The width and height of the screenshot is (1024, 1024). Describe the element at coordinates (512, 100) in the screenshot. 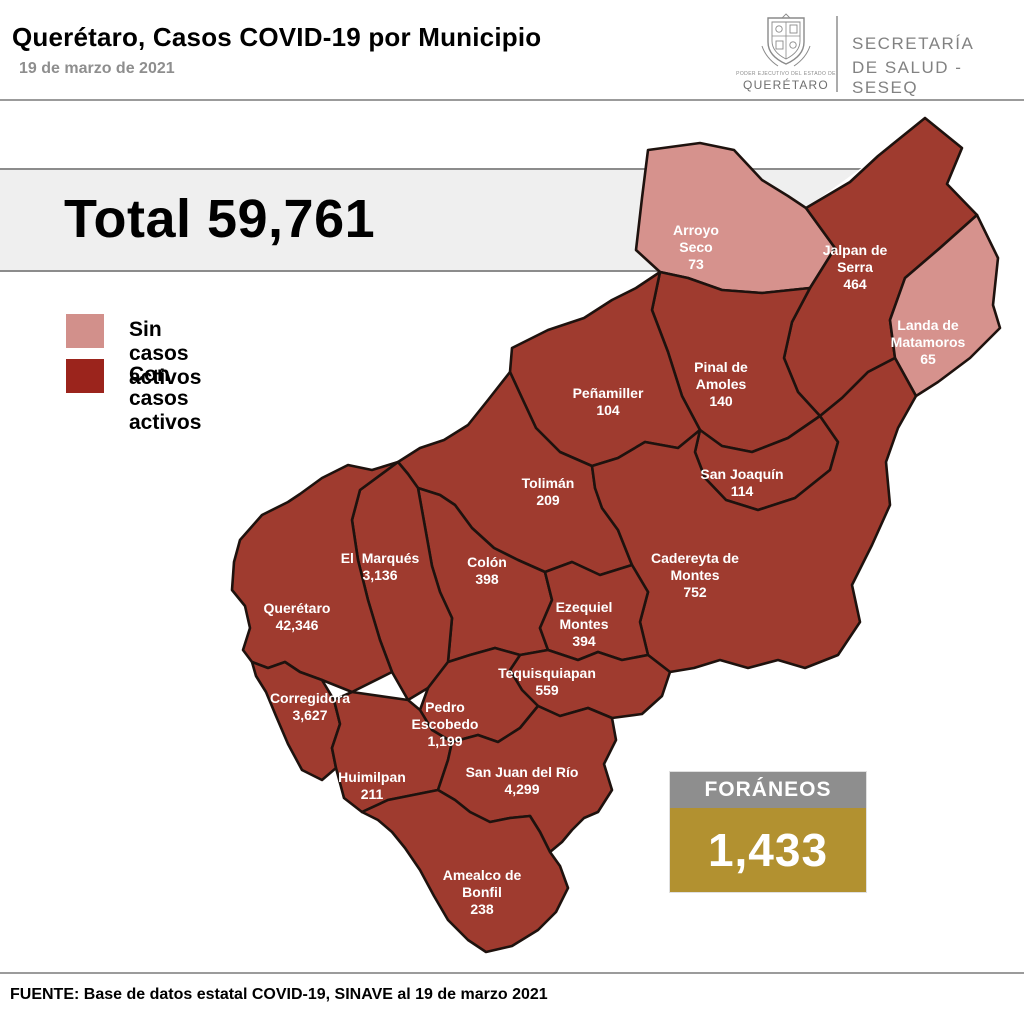

I see `header-divider` at that location.